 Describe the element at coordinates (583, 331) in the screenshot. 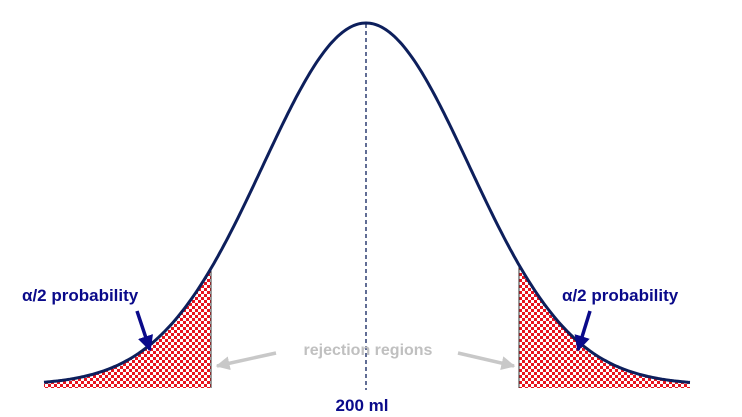

I see `right-probability-arrow` at that location.